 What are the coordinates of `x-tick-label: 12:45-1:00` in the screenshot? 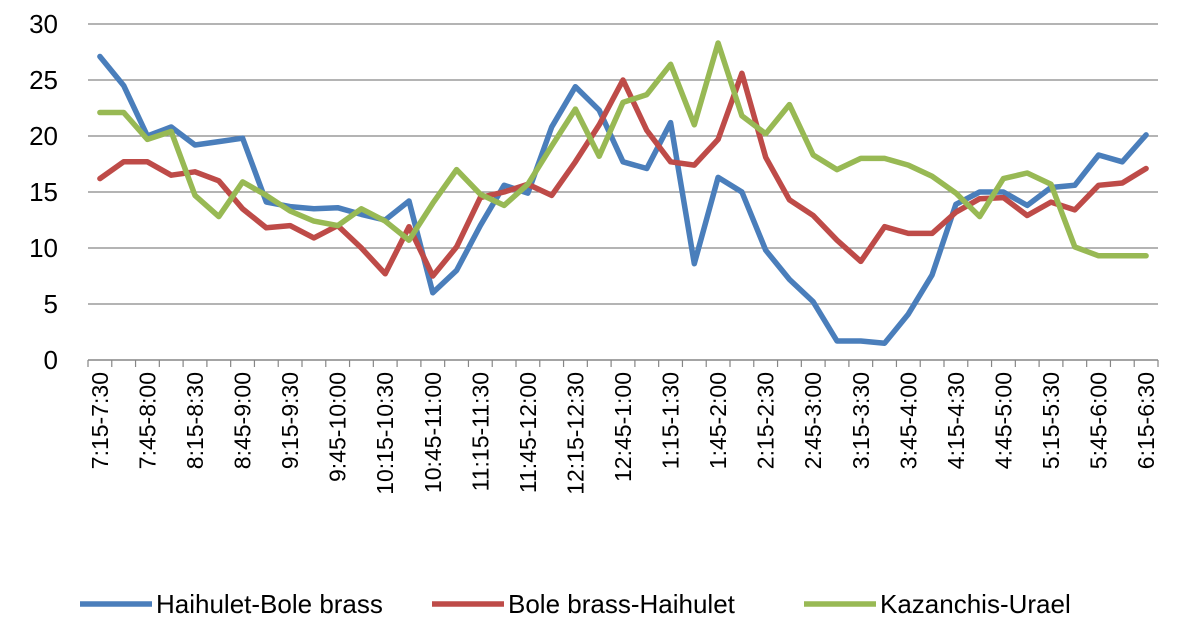 It's located at (623, 427).